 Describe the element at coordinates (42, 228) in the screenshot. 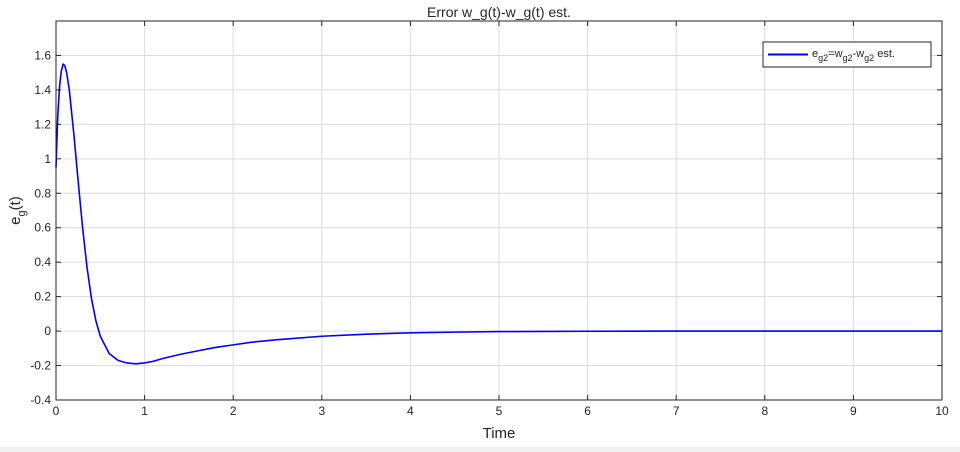

I see `y-tick-label: 0.6` at that location.